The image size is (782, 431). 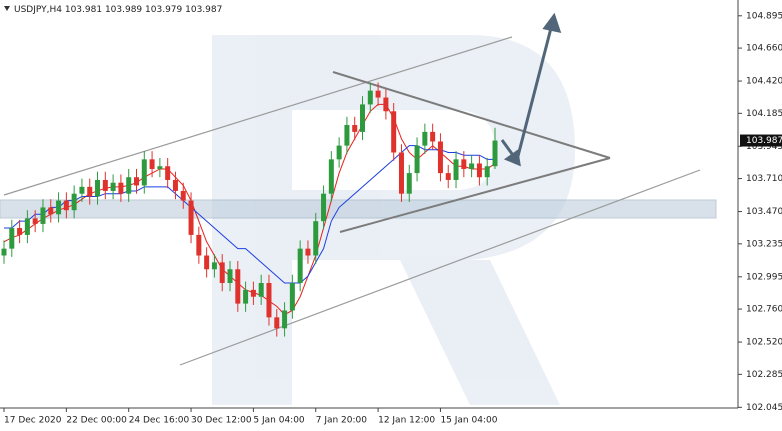 What do you see at coordinates (764, 179) in the screenshot?
I see `y-tick-label: 103.710` at bounding box center [764, 179].